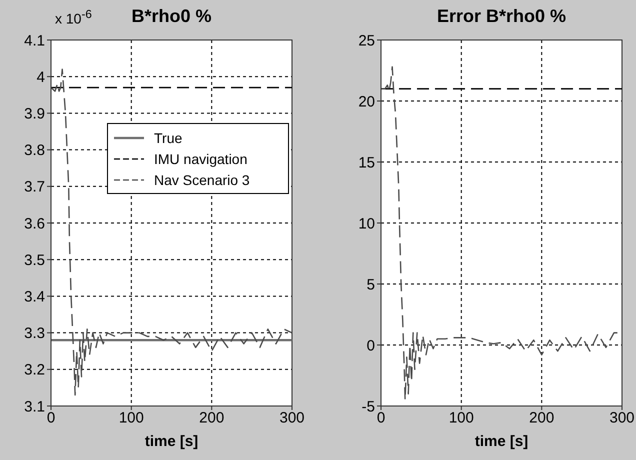 The width and height of the screenshot is (636, 460). What do you see at coordinates (366, 41) in the screenshot?
I see `y-tick-label: 25` at bounding box center [366, 41].